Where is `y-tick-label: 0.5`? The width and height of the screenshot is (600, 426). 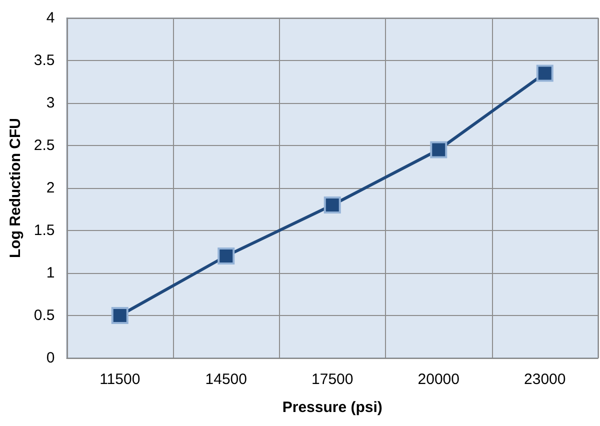 y-tick-label: 0.5 is located at coordinates (44, 315).